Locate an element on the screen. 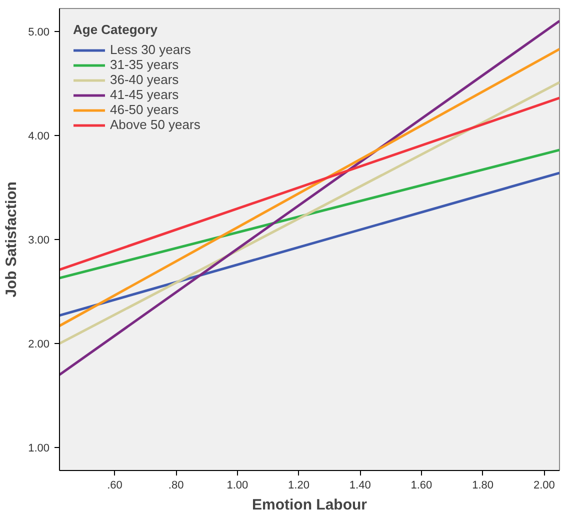 This screenshot has width=561, height=516. y-tick-label: 3.00 is located at coordinates (39, 240).